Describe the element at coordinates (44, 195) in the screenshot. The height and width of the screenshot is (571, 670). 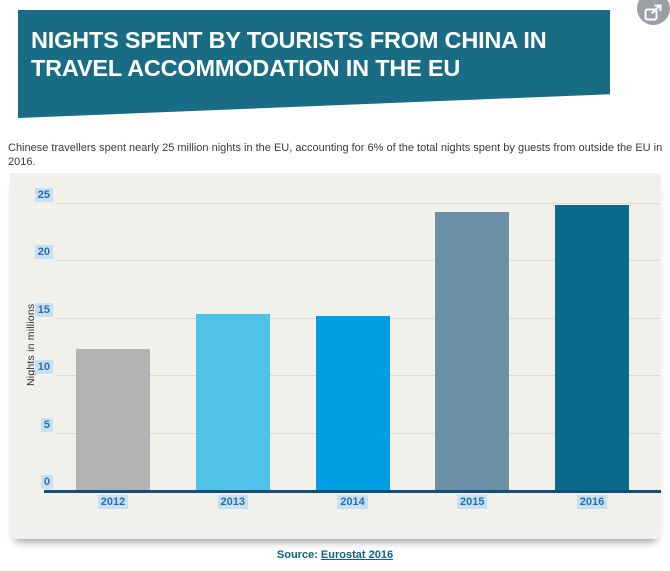
I see `y-tick-label-25: 25` at that location.